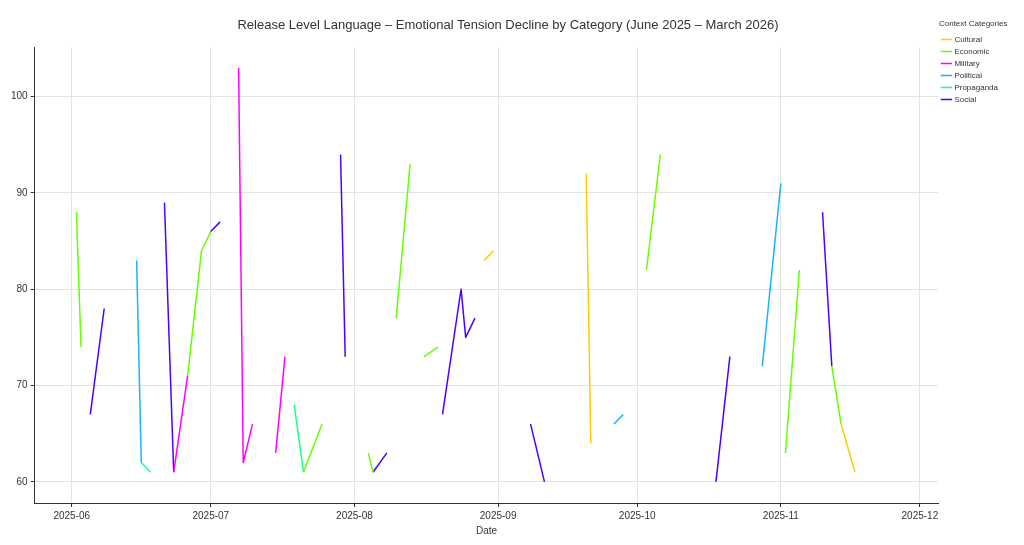 The width and height of the screenshot is (1024, 545). Describe the element at coordinates (355, 515) in the screenshot. I see `x-tick-label: 2025-08` at that location.